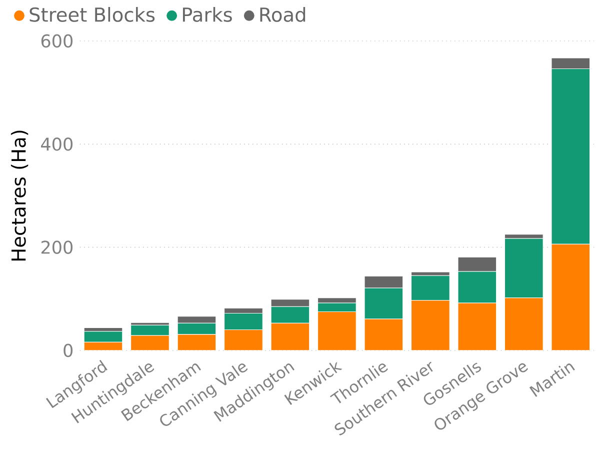 The image size is (604, 458). I want to click on y-tick-label: 600, so click(57, 41).